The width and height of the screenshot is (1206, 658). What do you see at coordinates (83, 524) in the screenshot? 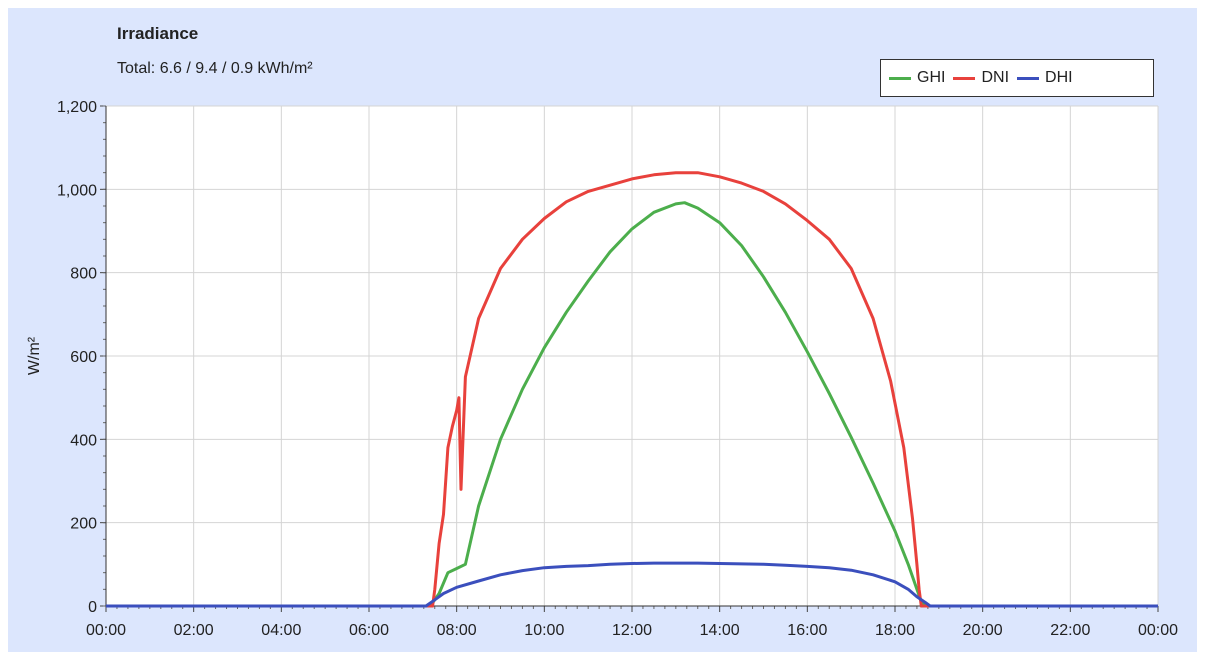
I see `y-tick-label: 200` at bounding box center [83, 524].